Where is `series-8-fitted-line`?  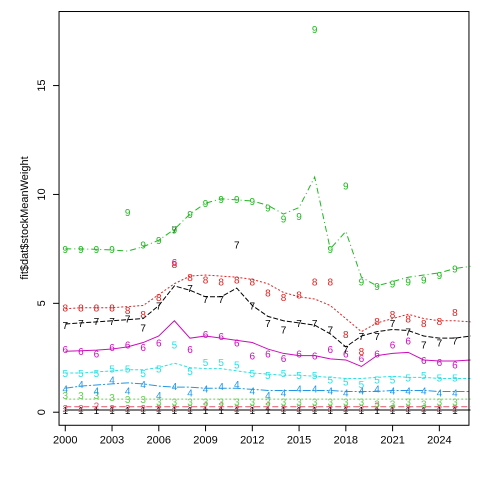 series-8-fitted-line is located at coordinates (268, 303).